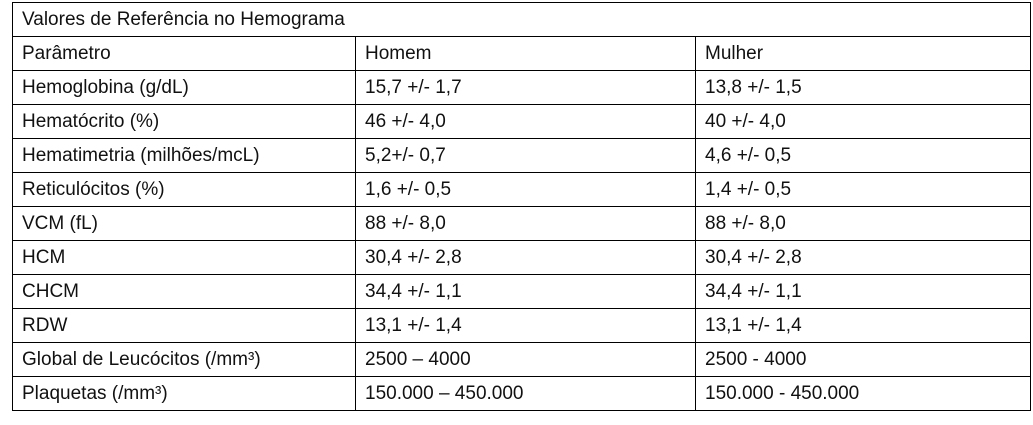 The image size is (1033, 425). What do you see at coordinates (184, 189) in the screenshot?
I see `parameter-cell: Reticulócitos (%)` at bounding box center [184, 189].